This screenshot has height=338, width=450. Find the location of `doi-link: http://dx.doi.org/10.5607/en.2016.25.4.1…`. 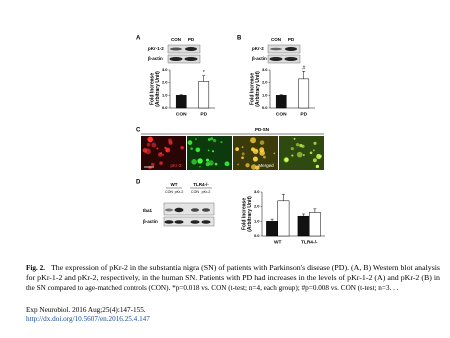

doi-link: http://dx.doi.org/10.5607/en.2016.25.4.1… is located at coordinates (88, 319).